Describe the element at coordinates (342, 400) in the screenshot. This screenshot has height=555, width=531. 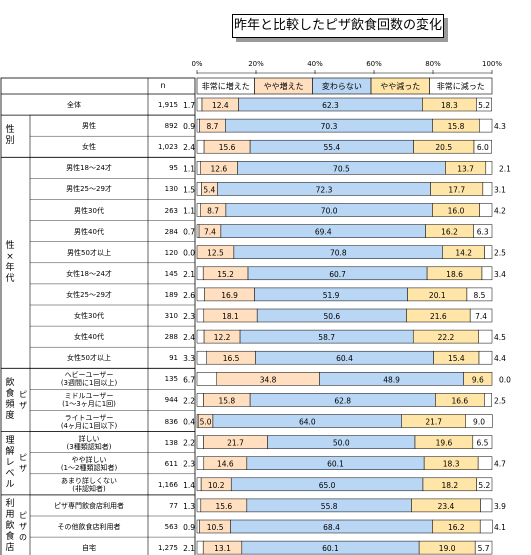
I see `bar-value-label: 62.8` at that location.